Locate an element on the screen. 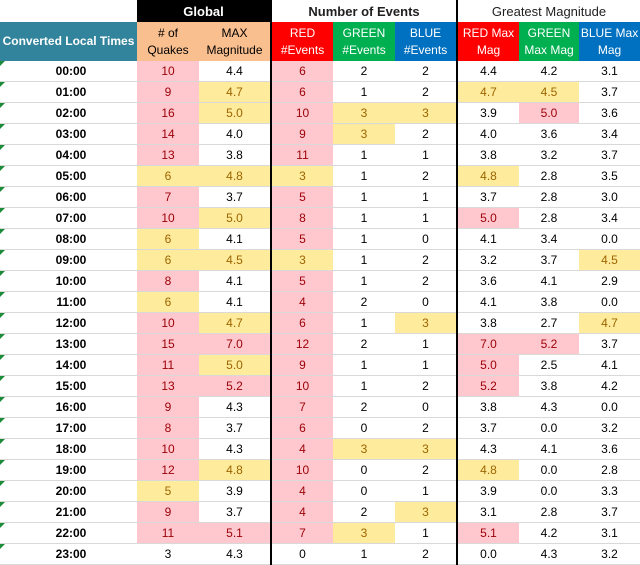 This screenshot has width=640, height=565. red-max-mag-cell: 3.8 is located at coordinates (488, 323).